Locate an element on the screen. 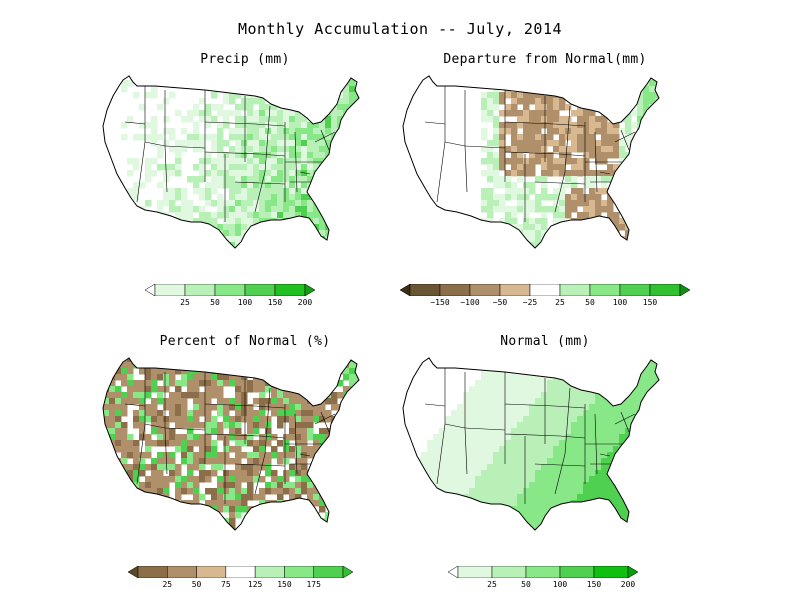 This screenshot has height=600, width=800. normal-colorbar: 25 50 100 150 200 is located at coordinates (543, 581).